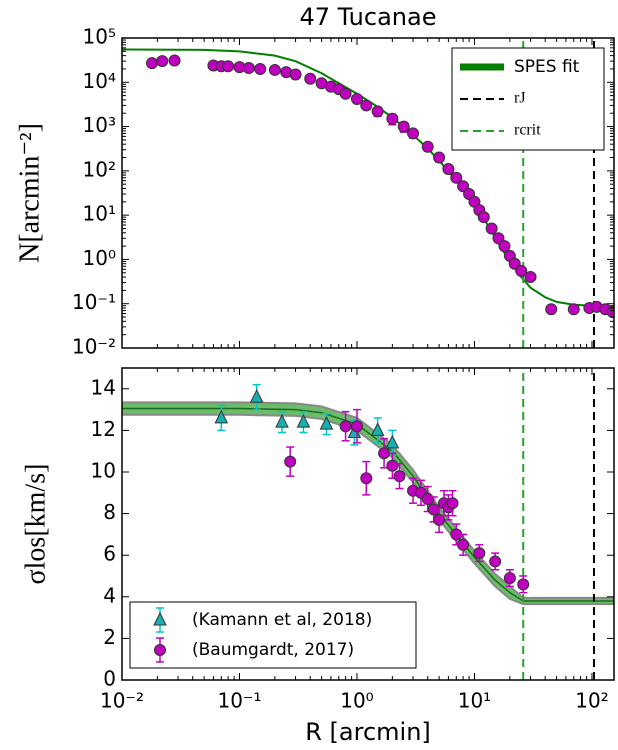  What do you see at coordinates (99, 169) in the screenshot?
I see `y-tick-label: 10²` at bounding box center [99, 169].